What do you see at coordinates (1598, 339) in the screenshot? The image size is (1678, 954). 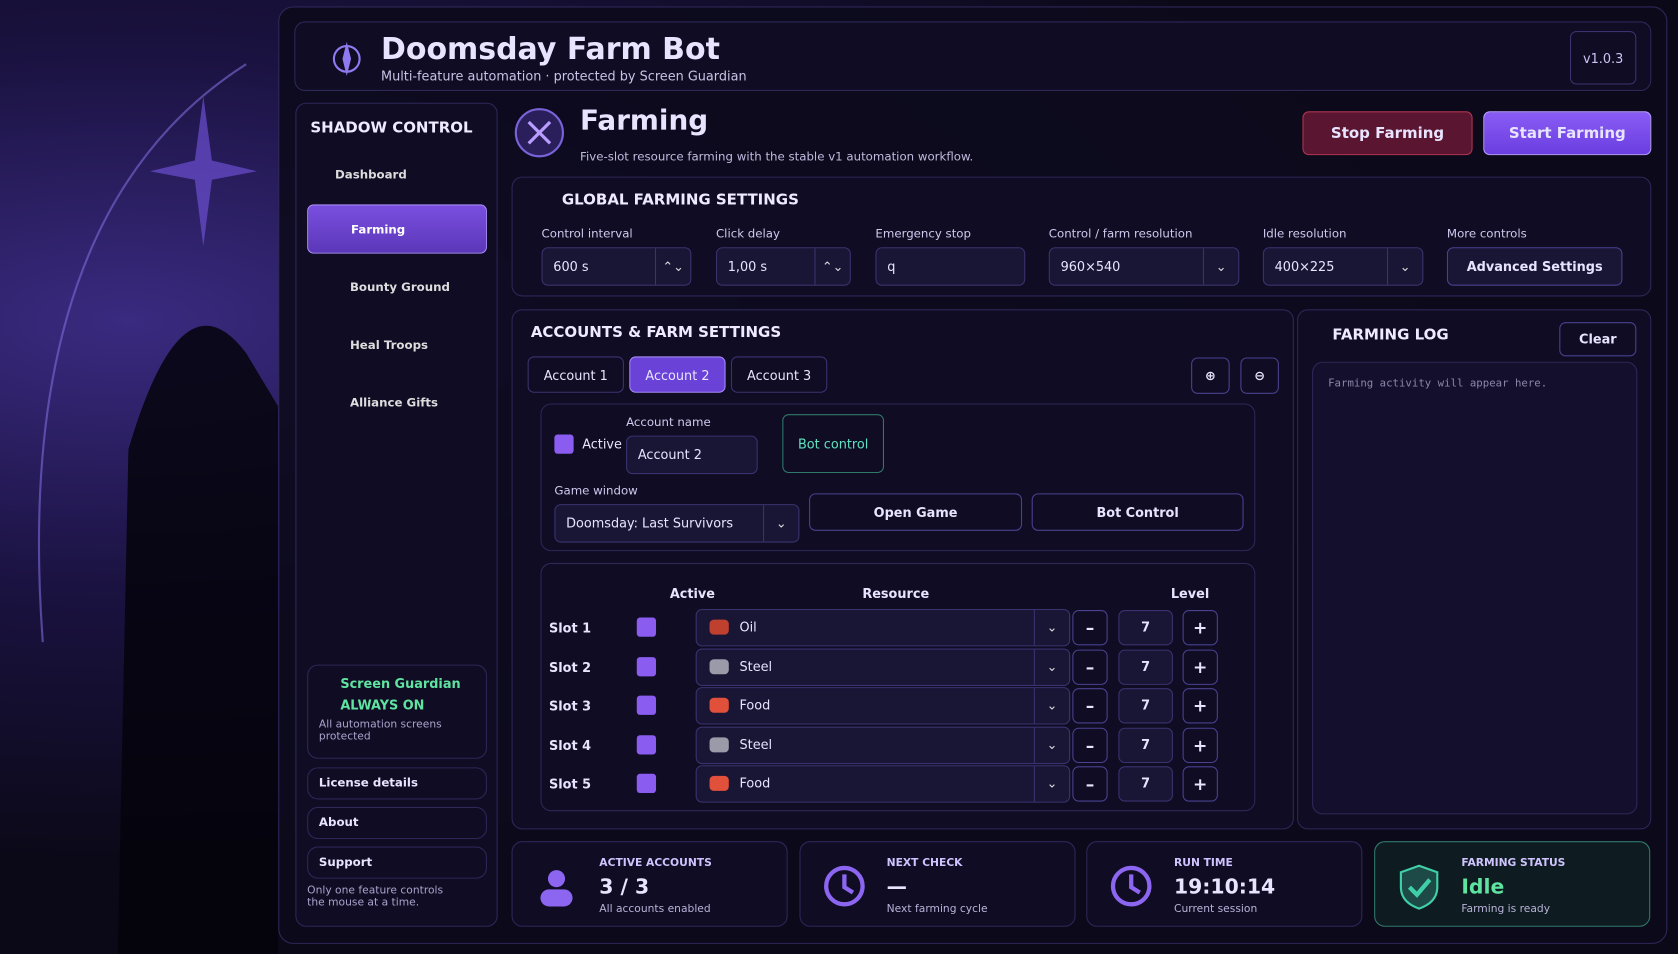 I see `clear-button: Clear` at bounding box center [1598, 339].